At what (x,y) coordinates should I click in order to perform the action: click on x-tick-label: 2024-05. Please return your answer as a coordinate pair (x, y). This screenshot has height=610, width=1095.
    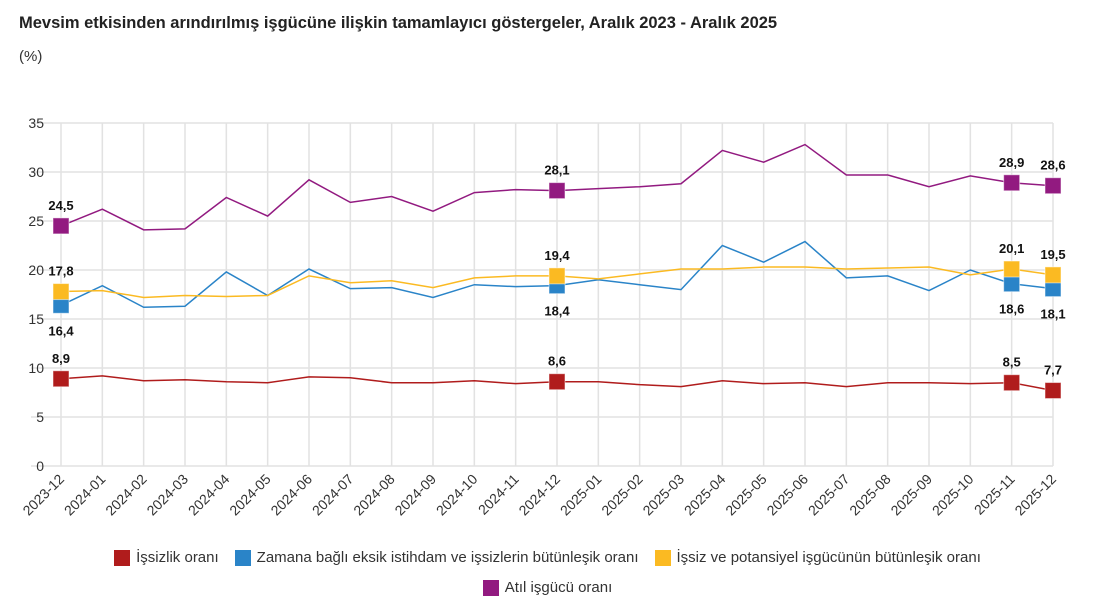
    Looking at the image, I should click on (250, 495).